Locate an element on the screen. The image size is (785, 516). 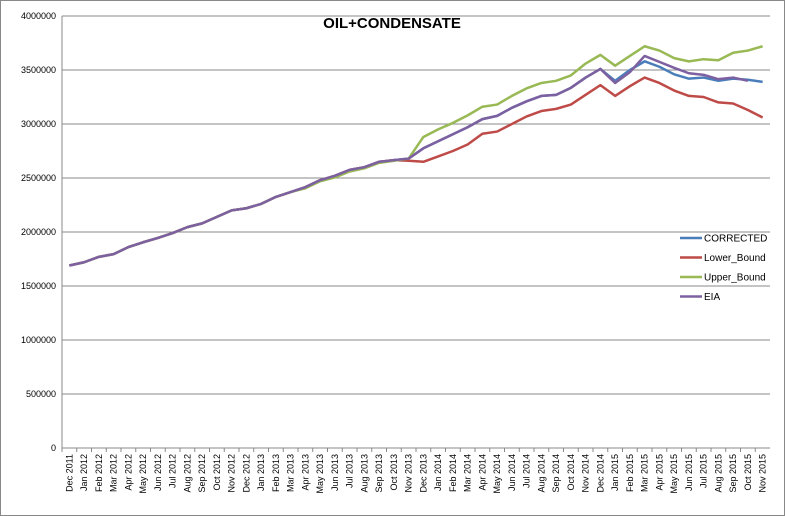
x-tick-label: Sep 2012 is located at coordinates (202, 473).